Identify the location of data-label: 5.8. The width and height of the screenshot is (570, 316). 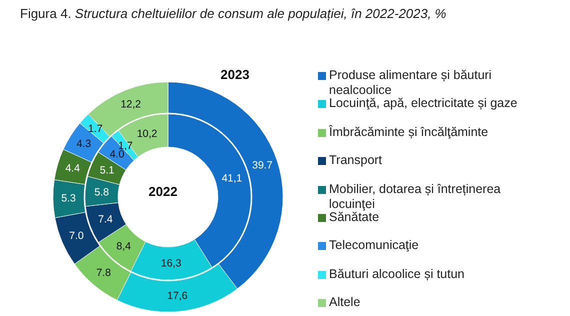
(102, 192).